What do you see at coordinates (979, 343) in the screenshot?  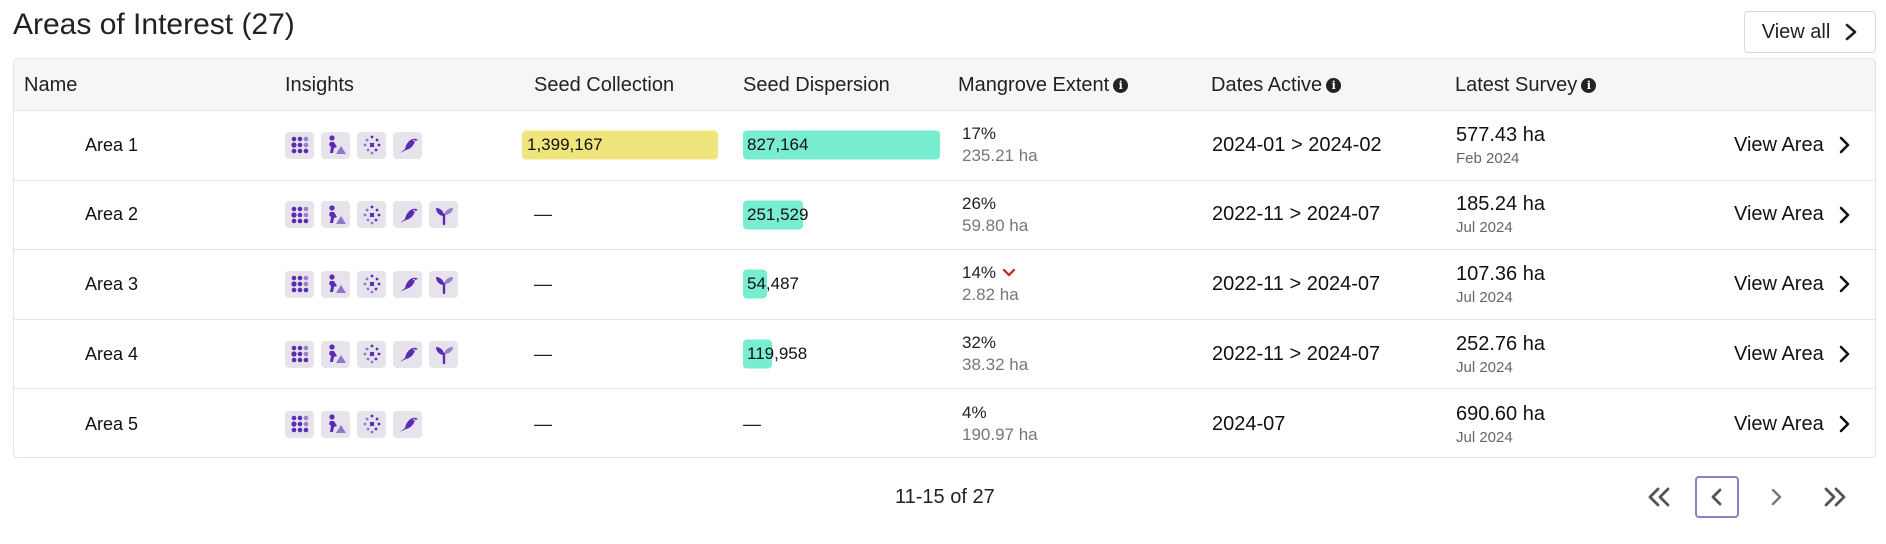 I see `extent-percent: 32%` at bounding box center [979, 343].